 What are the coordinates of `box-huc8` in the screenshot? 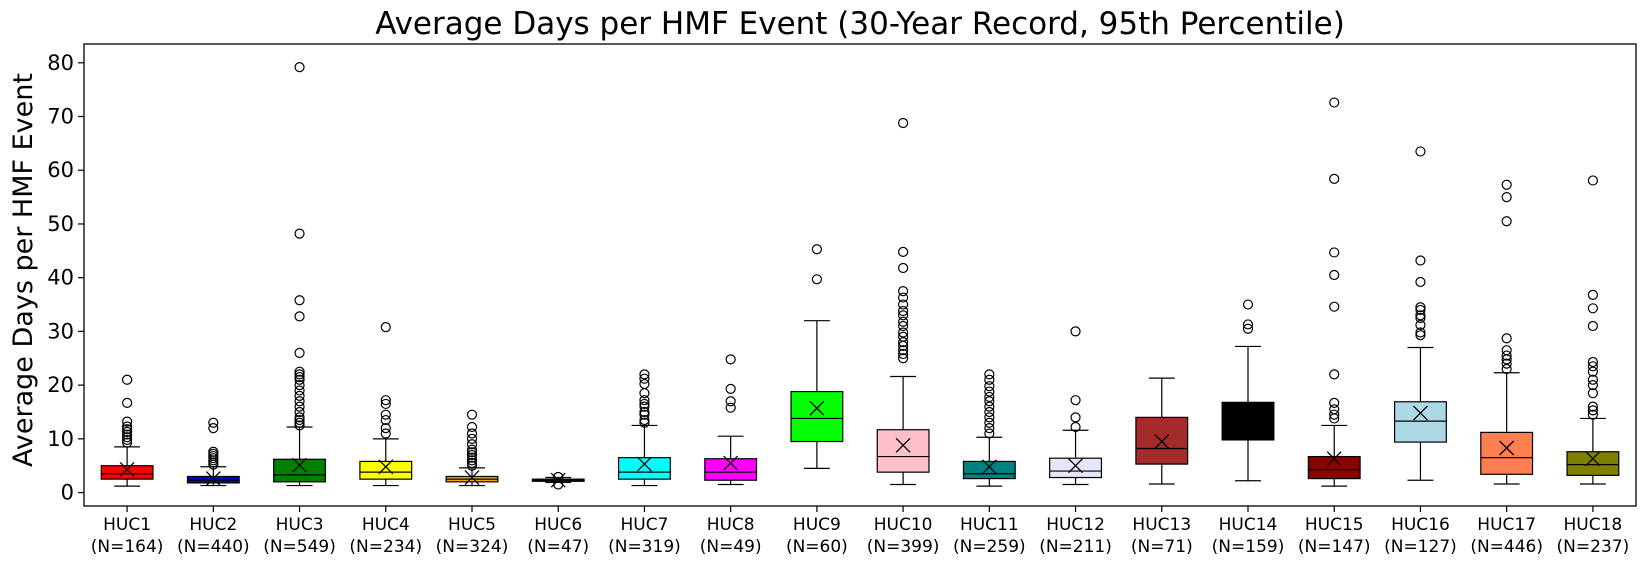 It's located at (731, 420).